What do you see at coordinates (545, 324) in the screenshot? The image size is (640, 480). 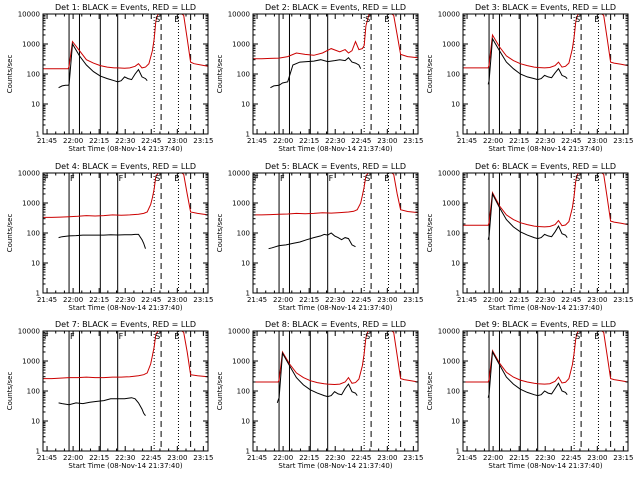 I see `chart-title: Det 9: BLACK = Events, RED = LLD` at bounding box center [545, 324].